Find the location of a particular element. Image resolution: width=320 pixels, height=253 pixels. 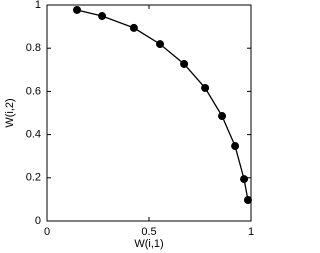

x-tick-label: 0 is located at coordinates (47, 232).